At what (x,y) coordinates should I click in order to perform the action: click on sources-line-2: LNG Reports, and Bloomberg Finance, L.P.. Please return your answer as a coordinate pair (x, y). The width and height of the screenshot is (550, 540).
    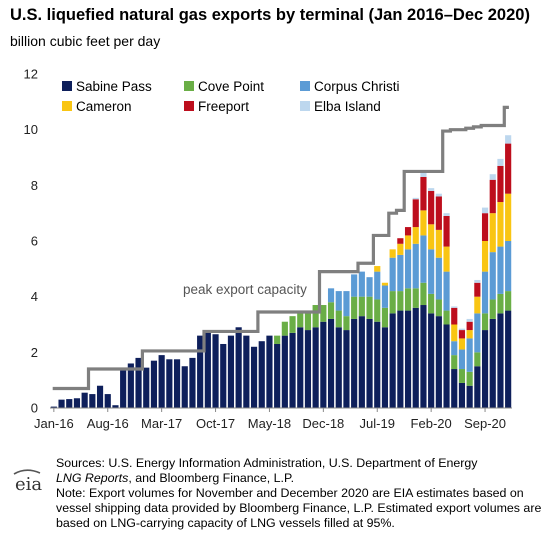
    Looking at the image, I should click on (175, 478).